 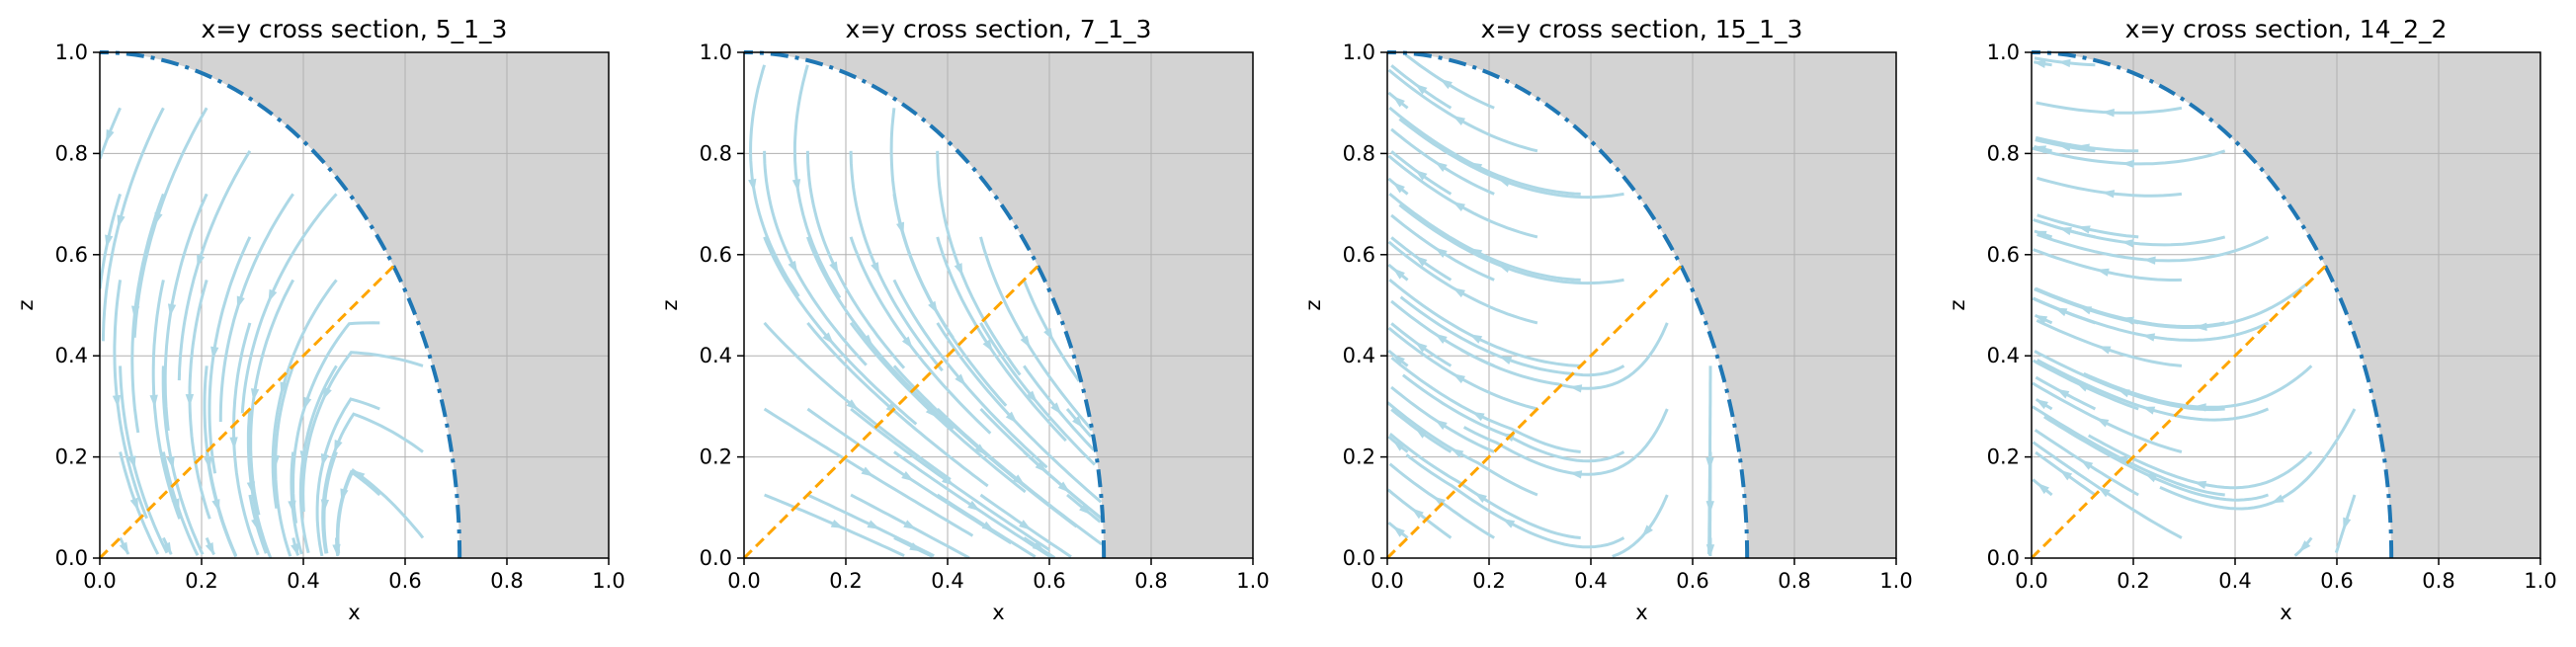 I want to click on y-tick-label: 0.4, so click(x=1359, y=355).